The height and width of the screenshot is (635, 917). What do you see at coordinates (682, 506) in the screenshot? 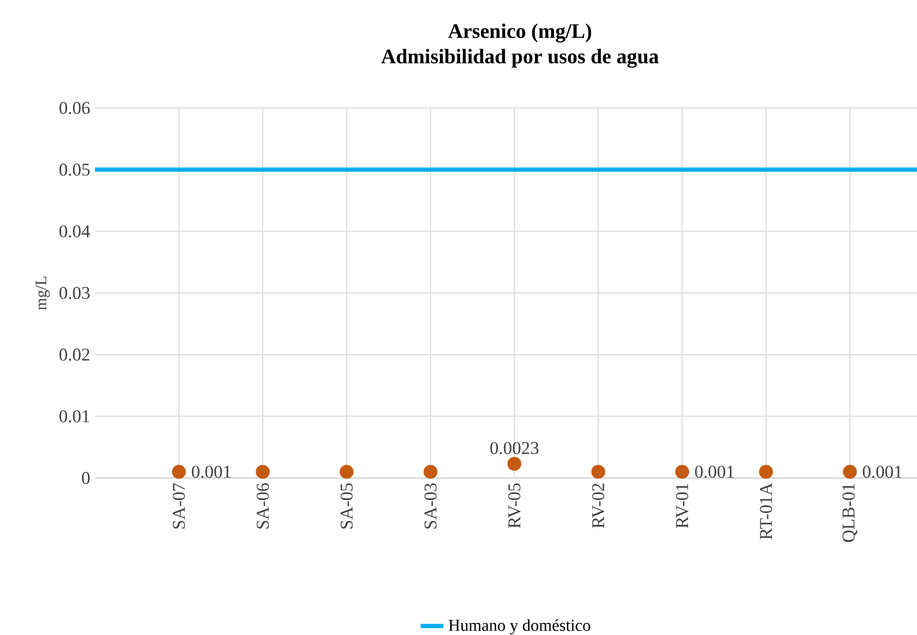
I see `x-tick-label: RV-01` at bounding box center [682, 506].